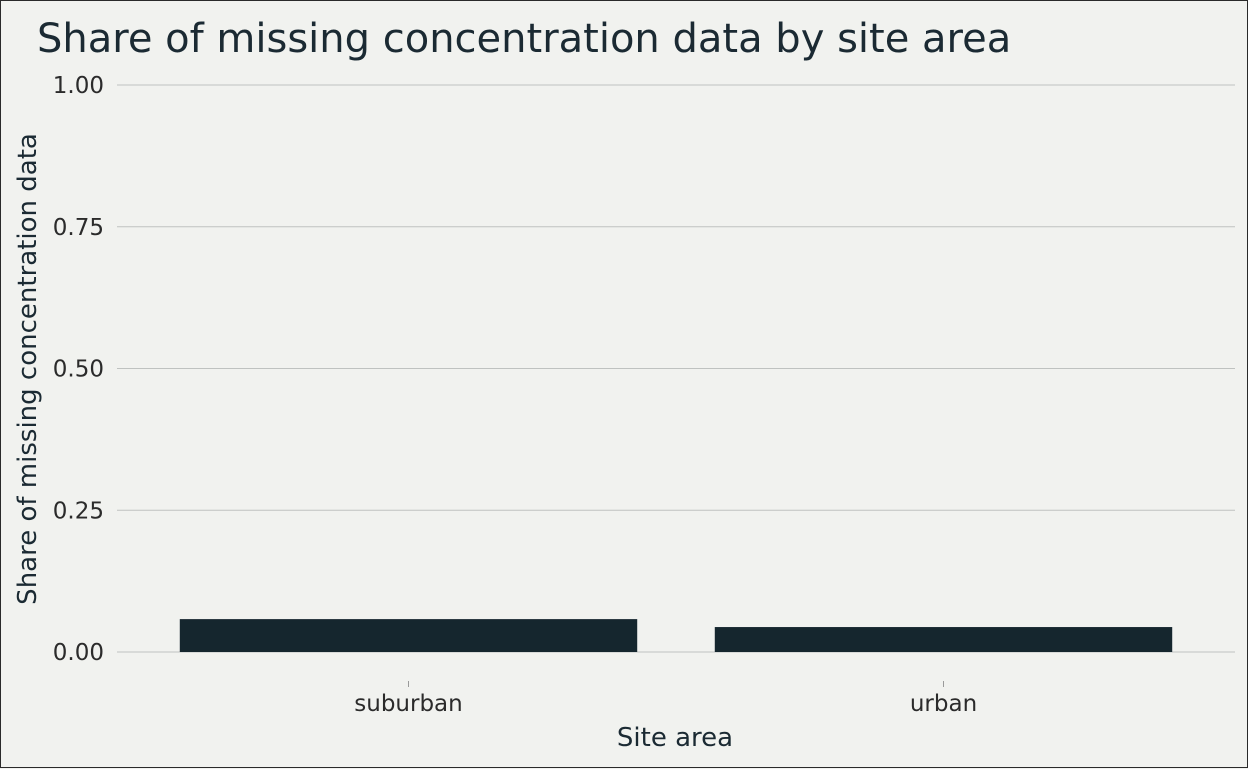  What do you see at coordinates (665, 699) in the screenshot?
I see `x-tick-labels: suburban urban` at bounding box center [665, 699].